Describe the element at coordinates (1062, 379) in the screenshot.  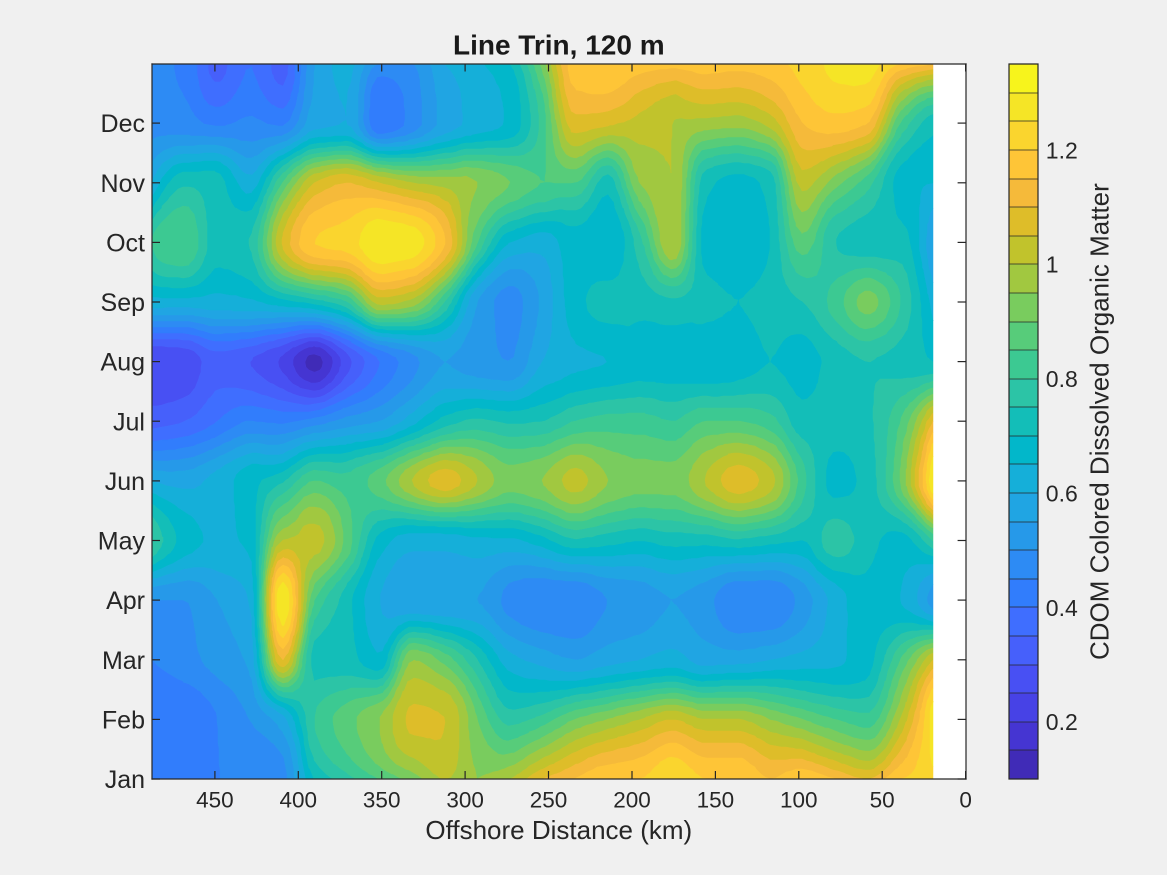
I see `svg-text: 0.8` at that location.